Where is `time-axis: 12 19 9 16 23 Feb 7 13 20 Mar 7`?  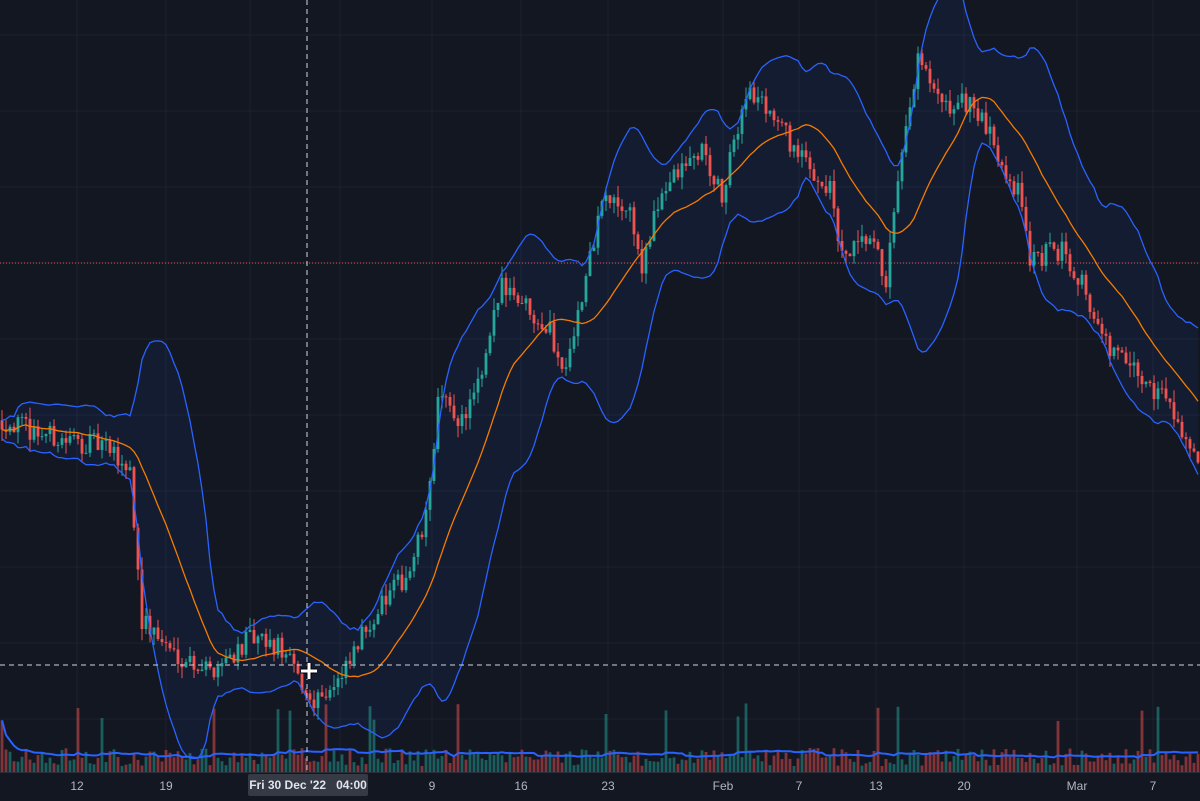 time-axis: 12 19 9 16 23 Feb 7 13 20 Mar 7 is located at coordinates (600, 786).